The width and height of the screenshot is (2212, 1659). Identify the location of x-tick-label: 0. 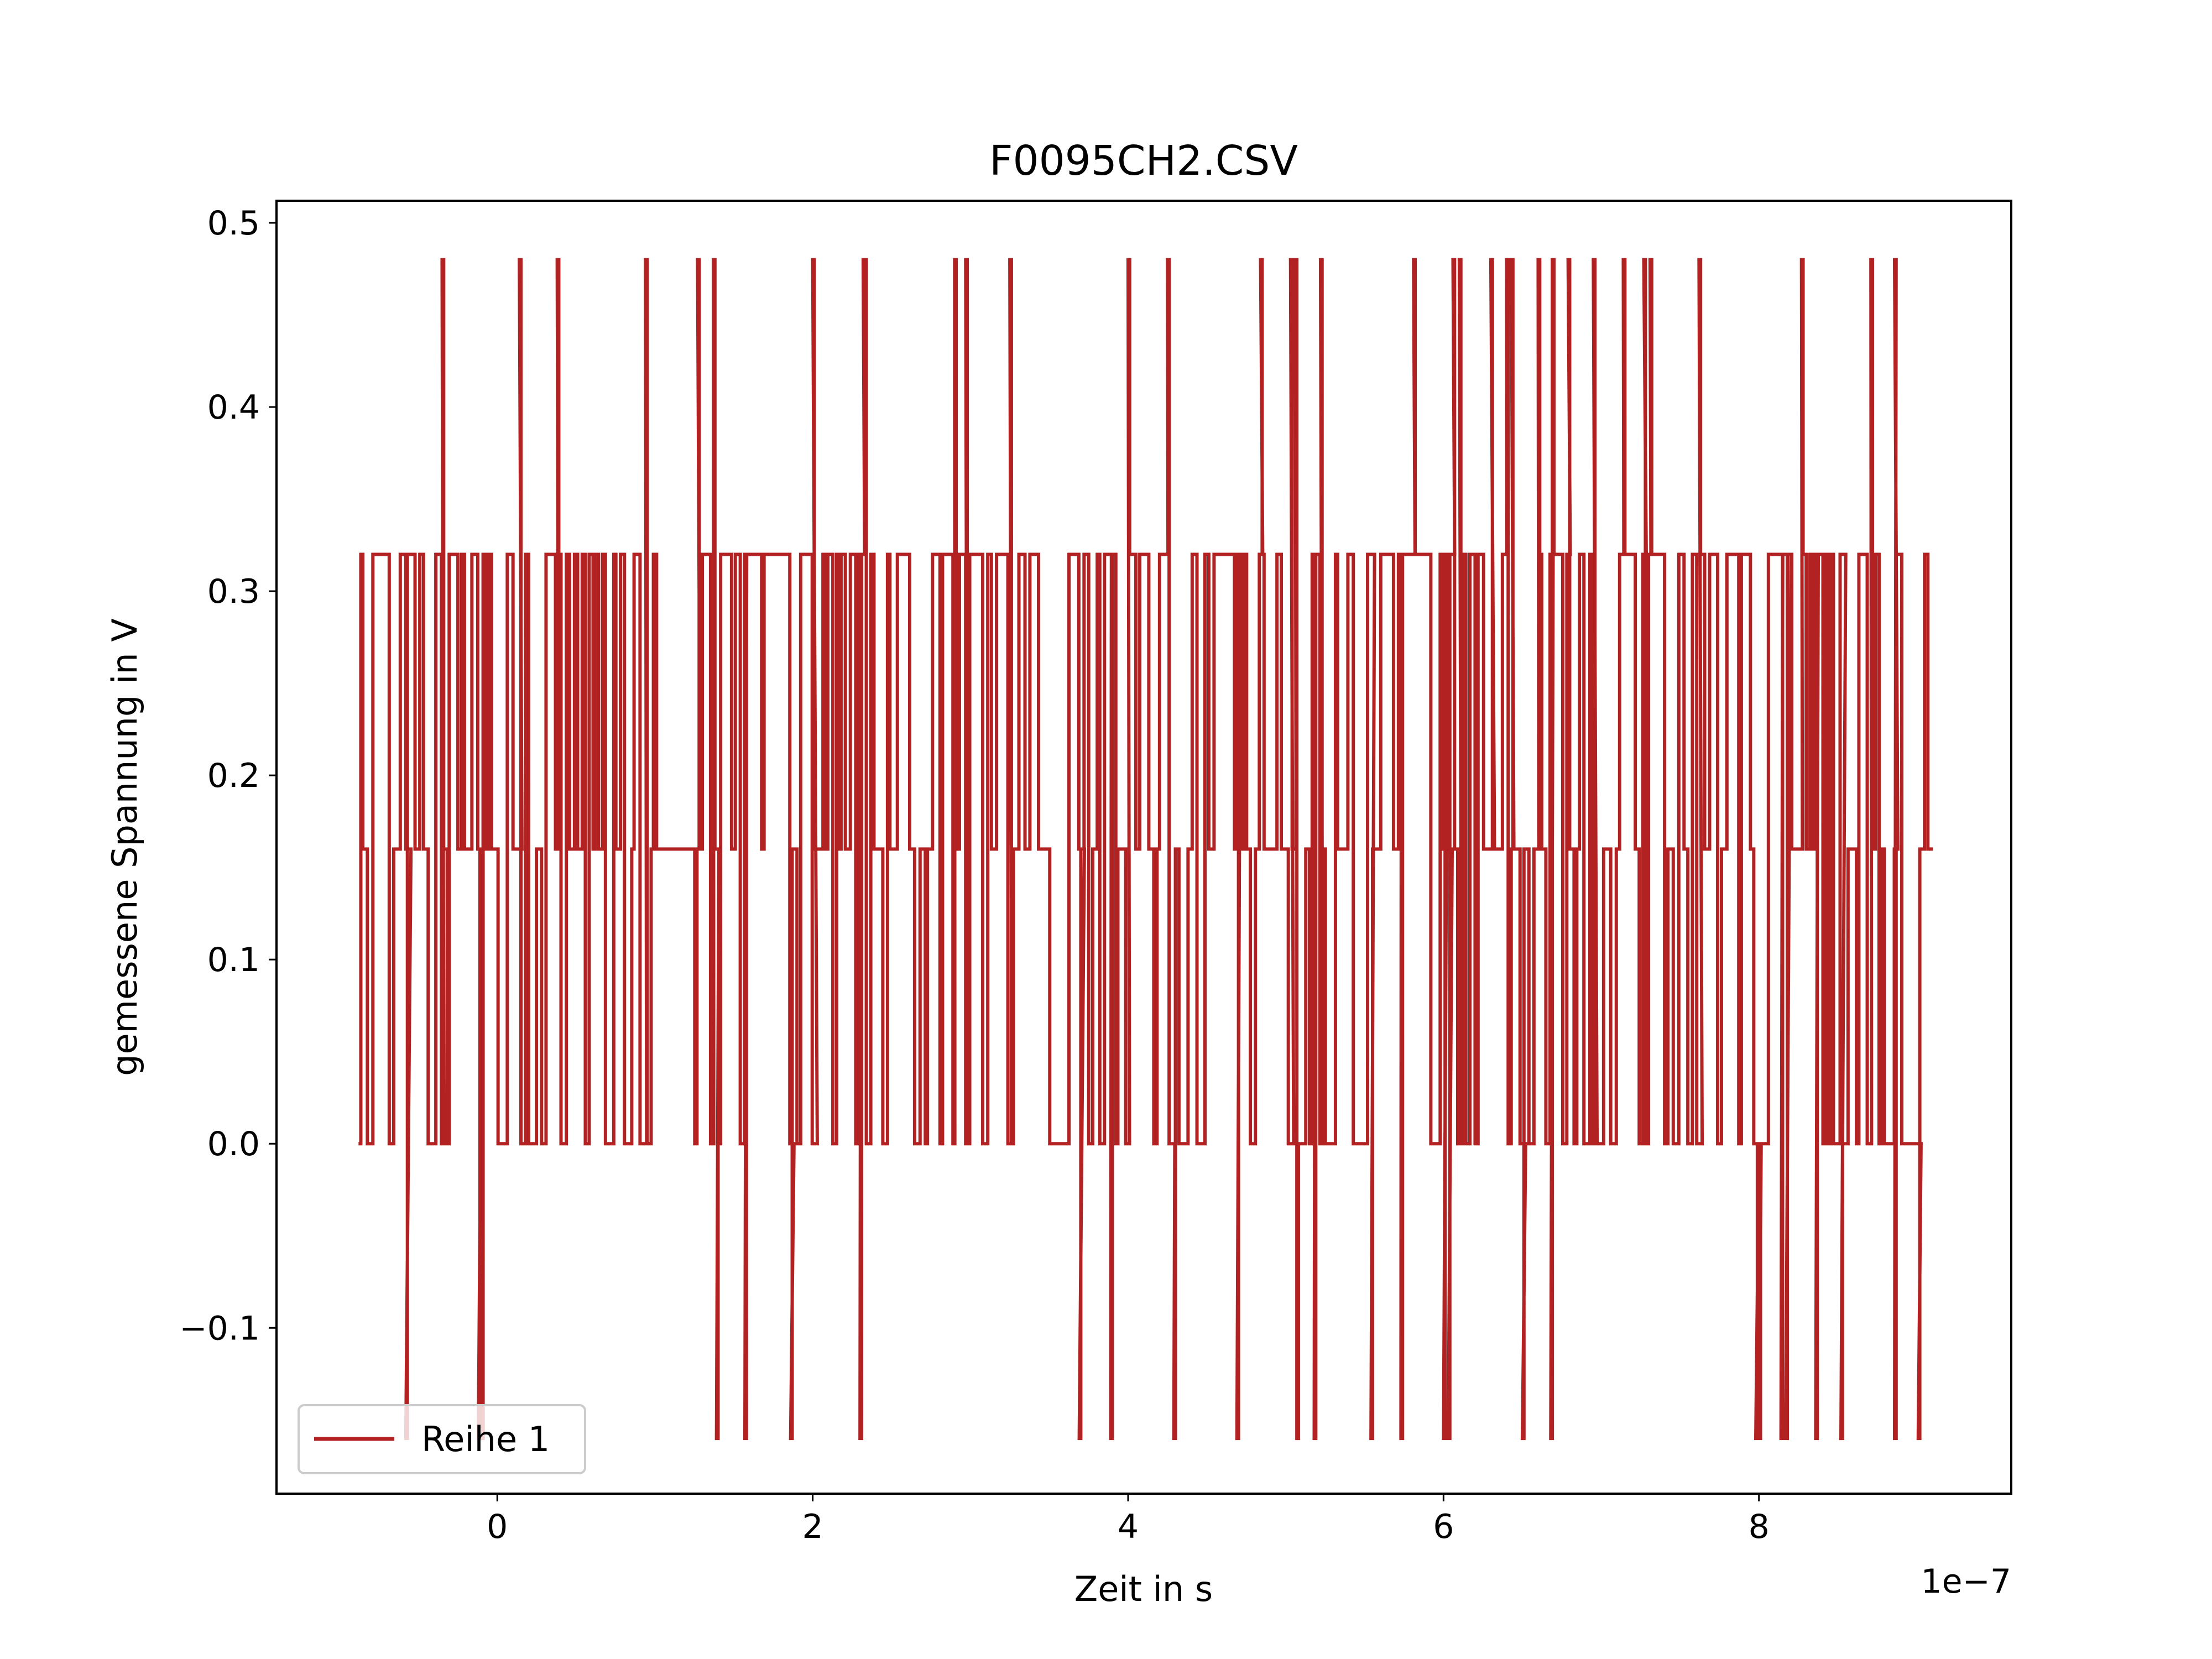
(498, 1527).